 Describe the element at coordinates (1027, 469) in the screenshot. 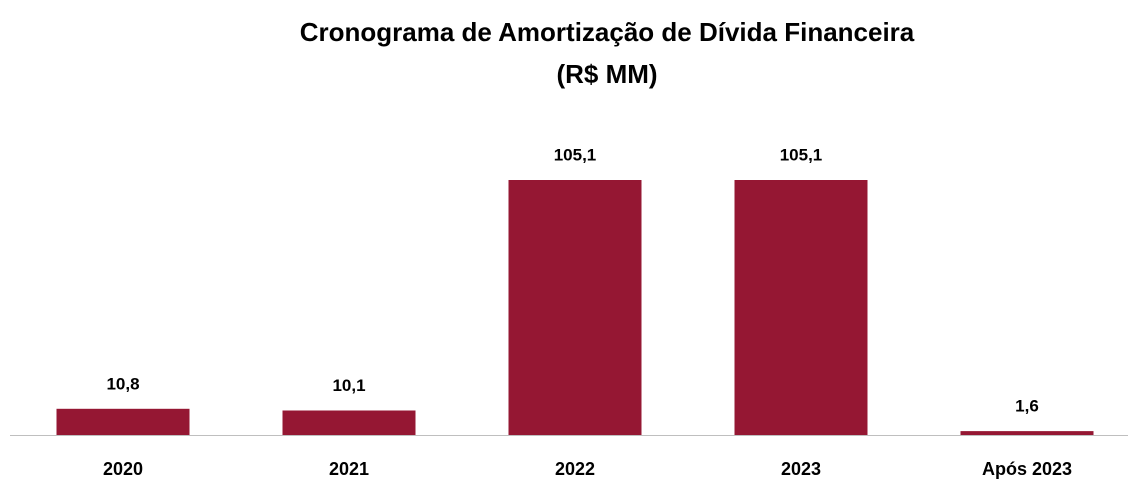

I see `x-tick-label: Após 2023` at that location.